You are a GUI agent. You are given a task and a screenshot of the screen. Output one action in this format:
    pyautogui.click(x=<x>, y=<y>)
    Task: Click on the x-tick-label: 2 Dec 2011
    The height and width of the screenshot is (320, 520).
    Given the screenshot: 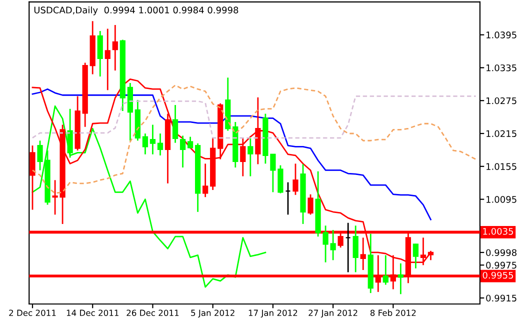 What is the action you would take?
    pyautogui.click(x=32, y=313)
    